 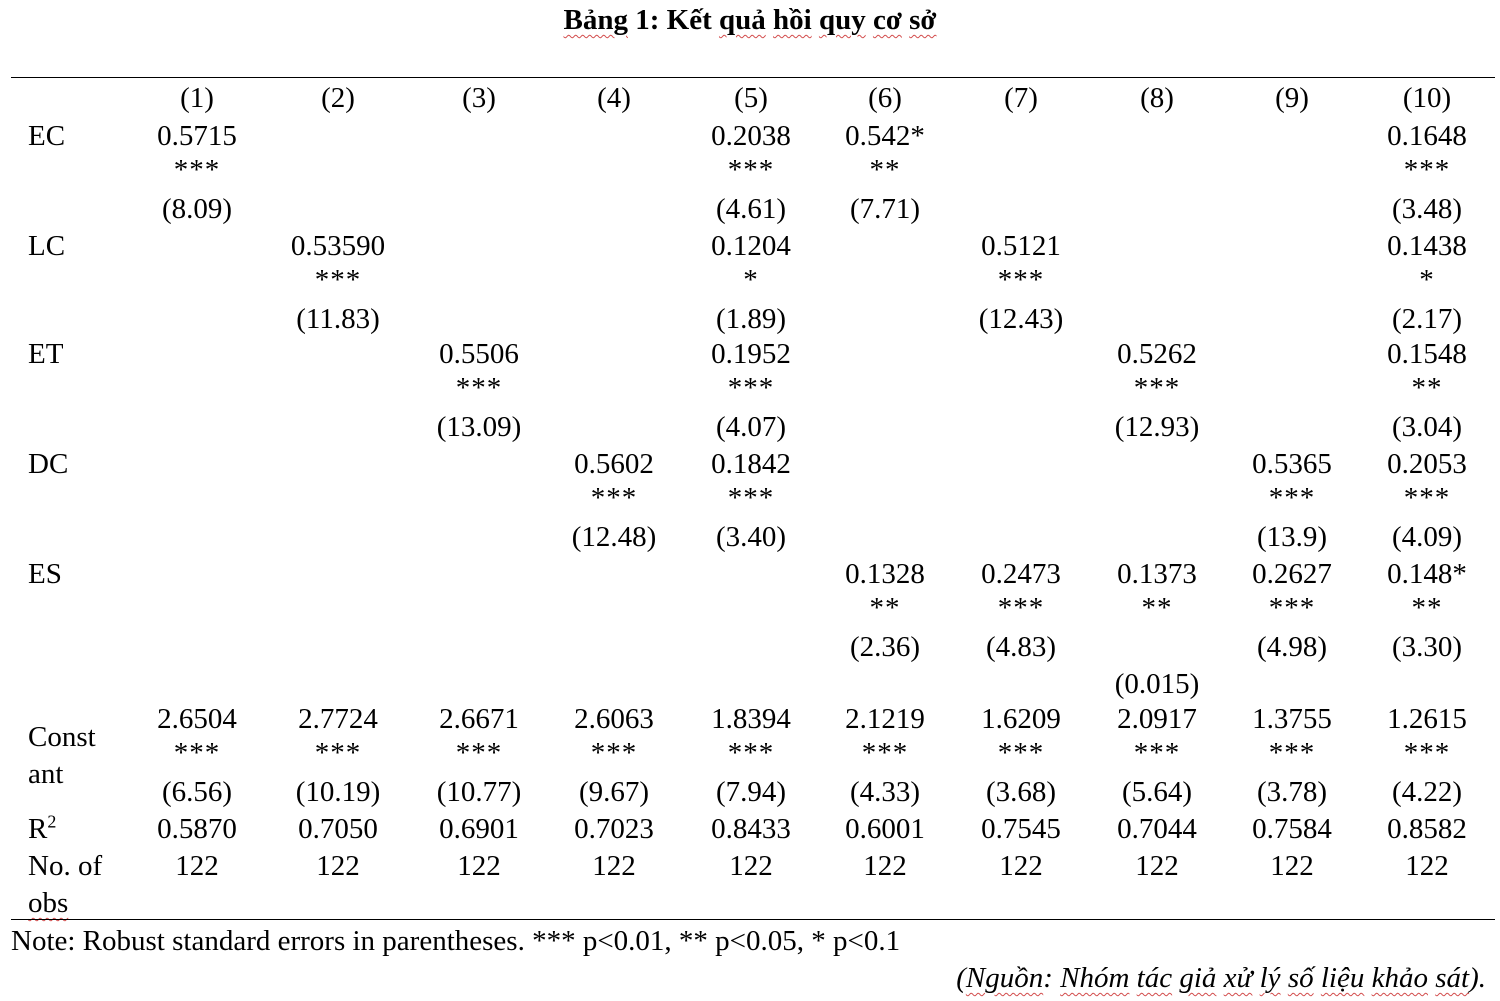 I want to click on coef-cell: 2.0917, so click(x=1157, y=719).